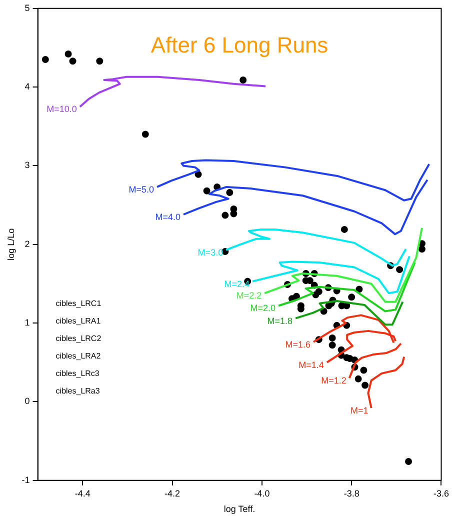 Image resolution: width=452 pixels, height=519 pixels. I want to click on y-tick-label: -1, so click(26, 479).